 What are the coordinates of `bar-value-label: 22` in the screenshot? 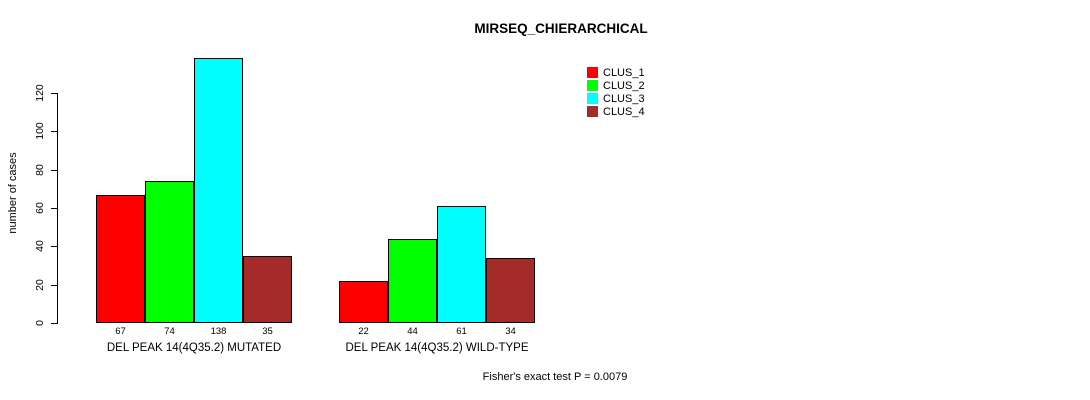 It's located at (363, 331).